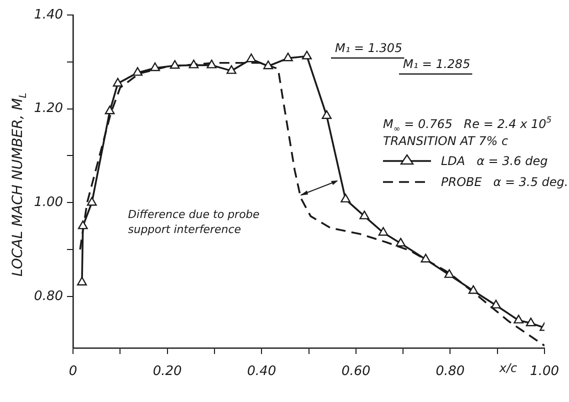 The height and width of the screenshot is (402, 569). I want to click on y-tick-label: 1.00, so click(48, 202).